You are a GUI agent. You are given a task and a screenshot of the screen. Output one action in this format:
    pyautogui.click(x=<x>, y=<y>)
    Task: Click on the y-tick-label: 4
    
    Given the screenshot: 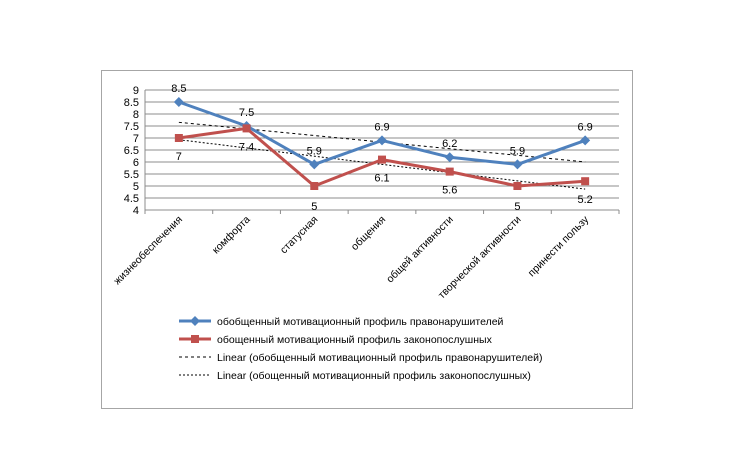 What is the action you would take?
    pyautogui.click(x=136, y=211)
    